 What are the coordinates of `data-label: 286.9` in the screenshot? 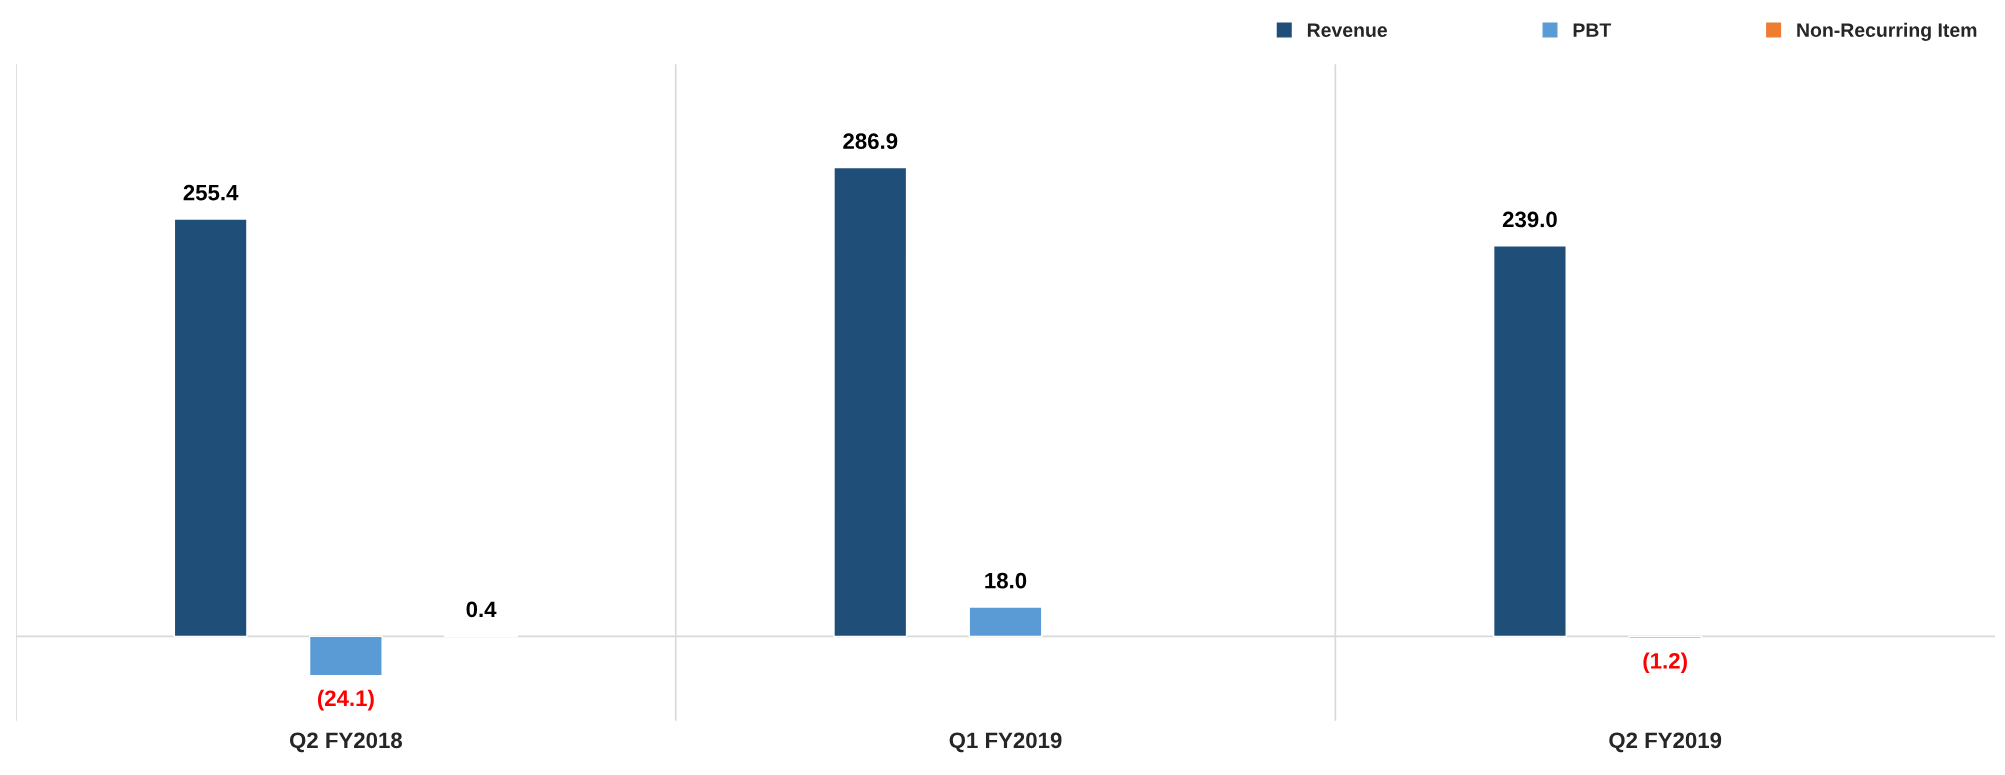 It's located at (870, 141).